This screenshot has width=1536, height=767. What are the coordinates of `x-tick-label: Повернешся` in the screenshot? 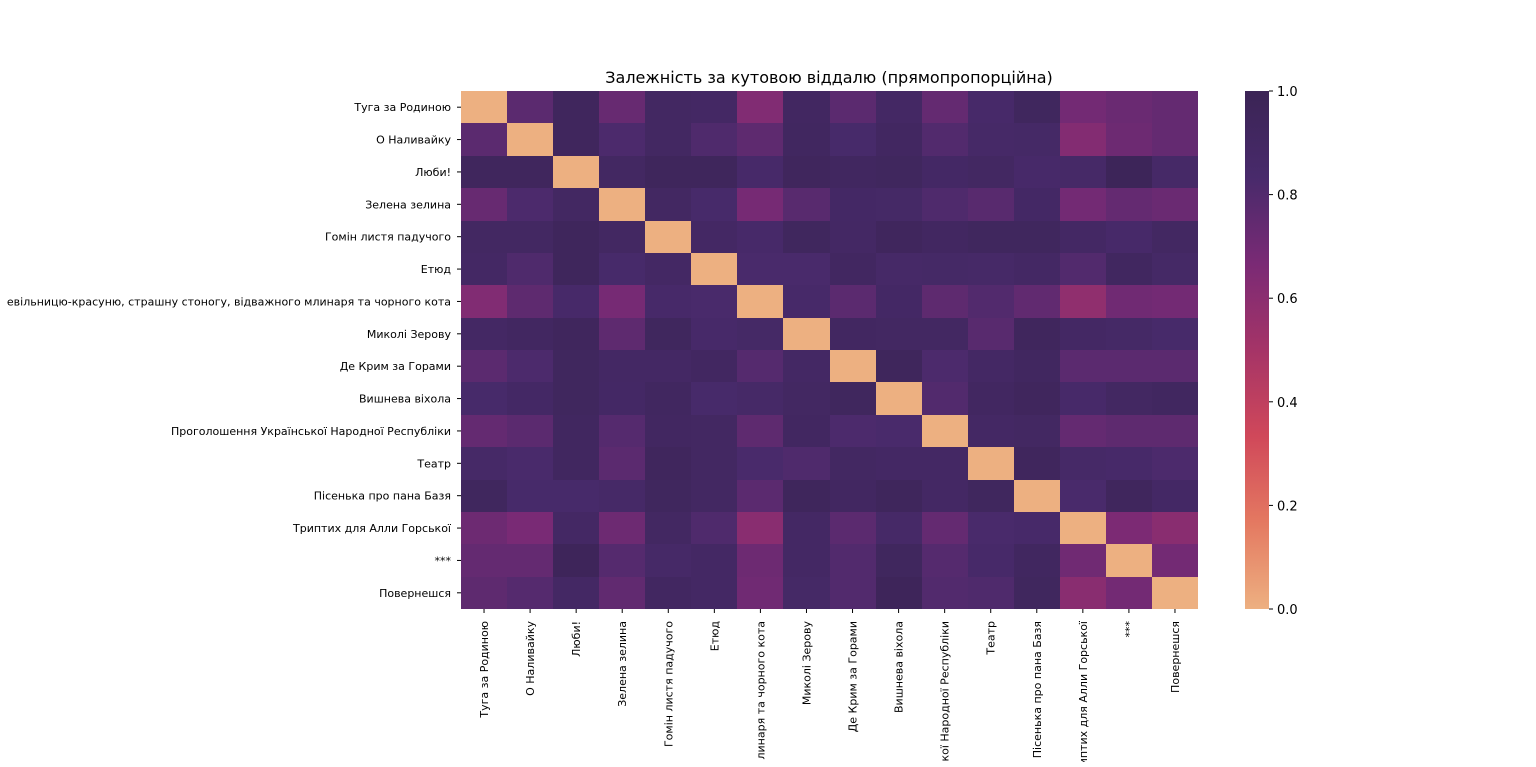 It's located at (1175, 657).